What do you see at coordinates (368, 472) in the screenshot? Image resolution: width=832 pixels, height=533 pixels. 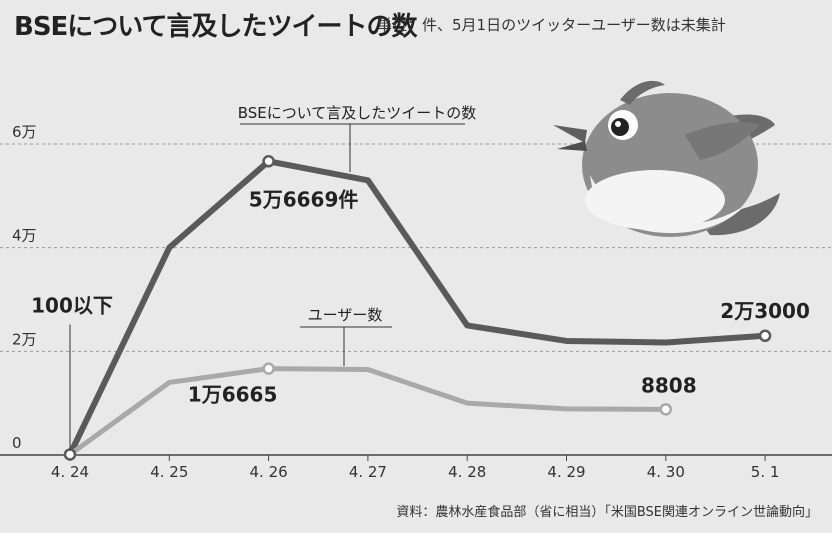 I see `x-tick-label: 4. 27` at bounding box center [368, 472].